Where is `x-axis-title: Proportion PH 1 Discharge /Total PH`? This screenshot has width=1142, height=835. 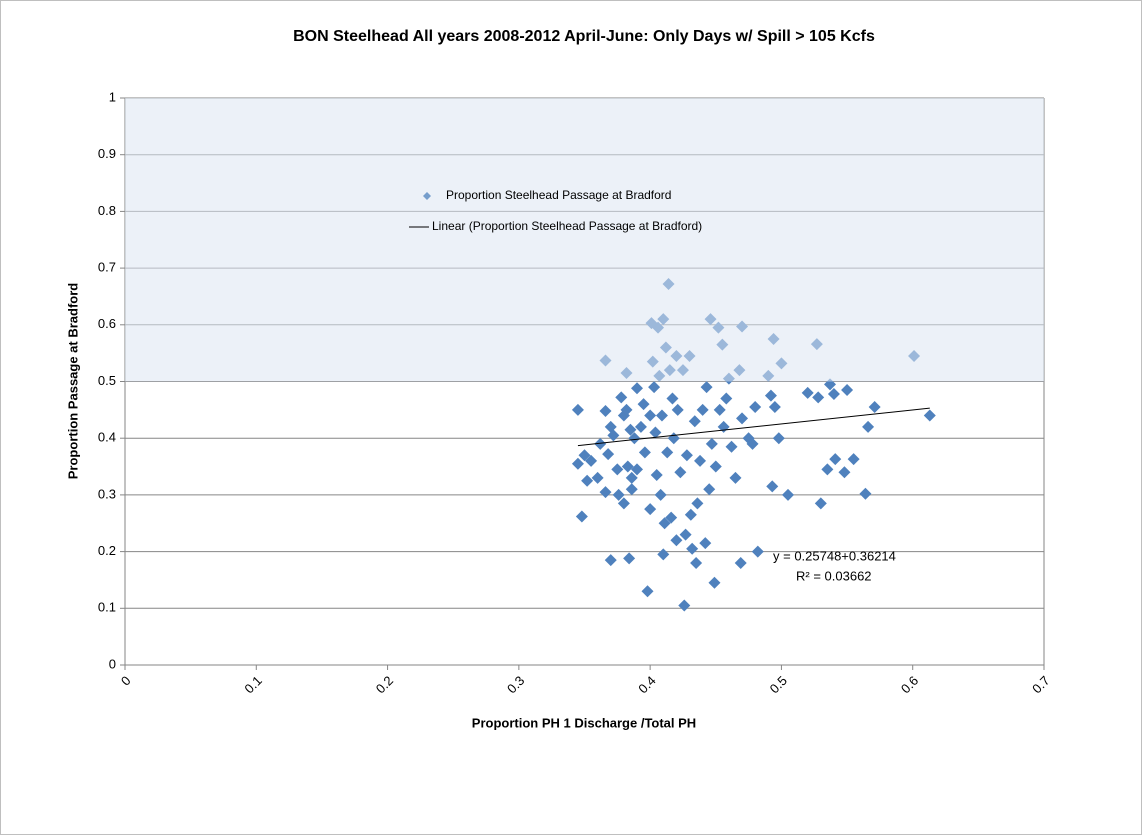
x-axis-title: Proportion PH 1 Discharge /Total PH is located at coordinates (584, 722).